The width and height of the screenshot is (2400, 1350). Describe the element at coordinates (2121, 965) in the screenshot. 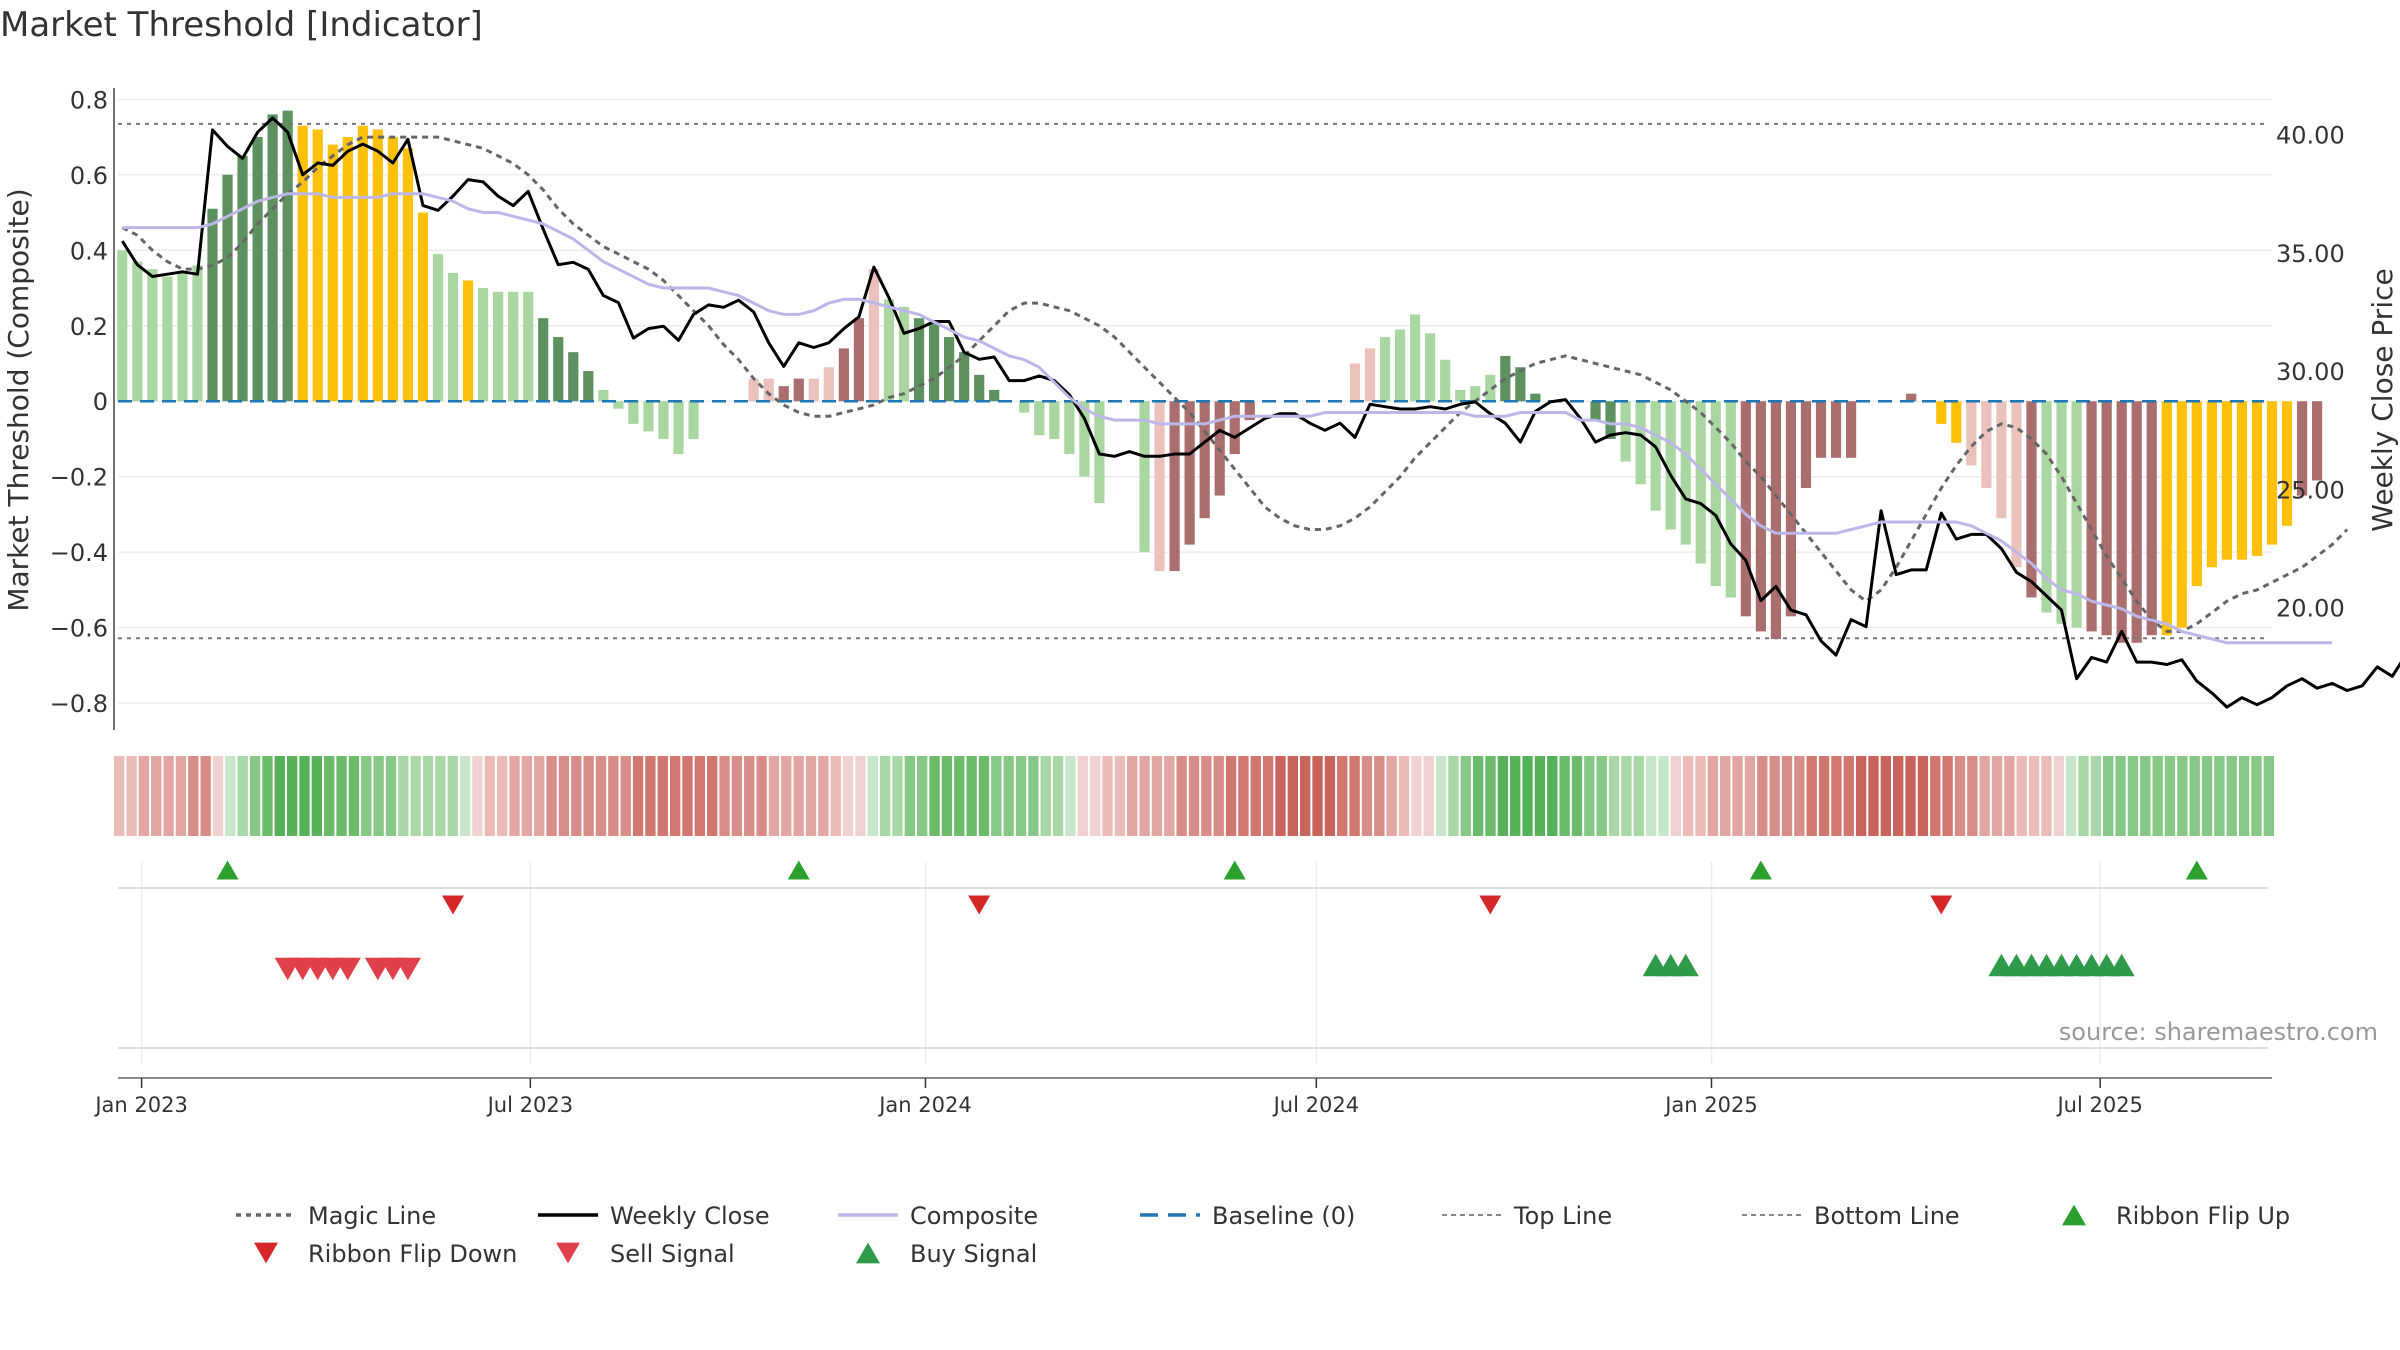

I see `buy-signal-marker` at that location.